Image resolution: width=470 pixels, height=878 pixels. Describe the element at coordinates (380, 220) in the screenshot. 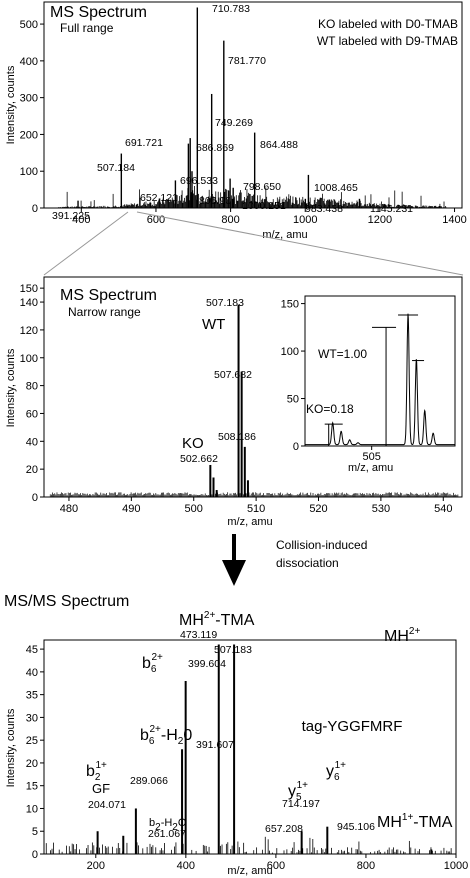

I see `full-range-x-tick-label: 1200` at that location.